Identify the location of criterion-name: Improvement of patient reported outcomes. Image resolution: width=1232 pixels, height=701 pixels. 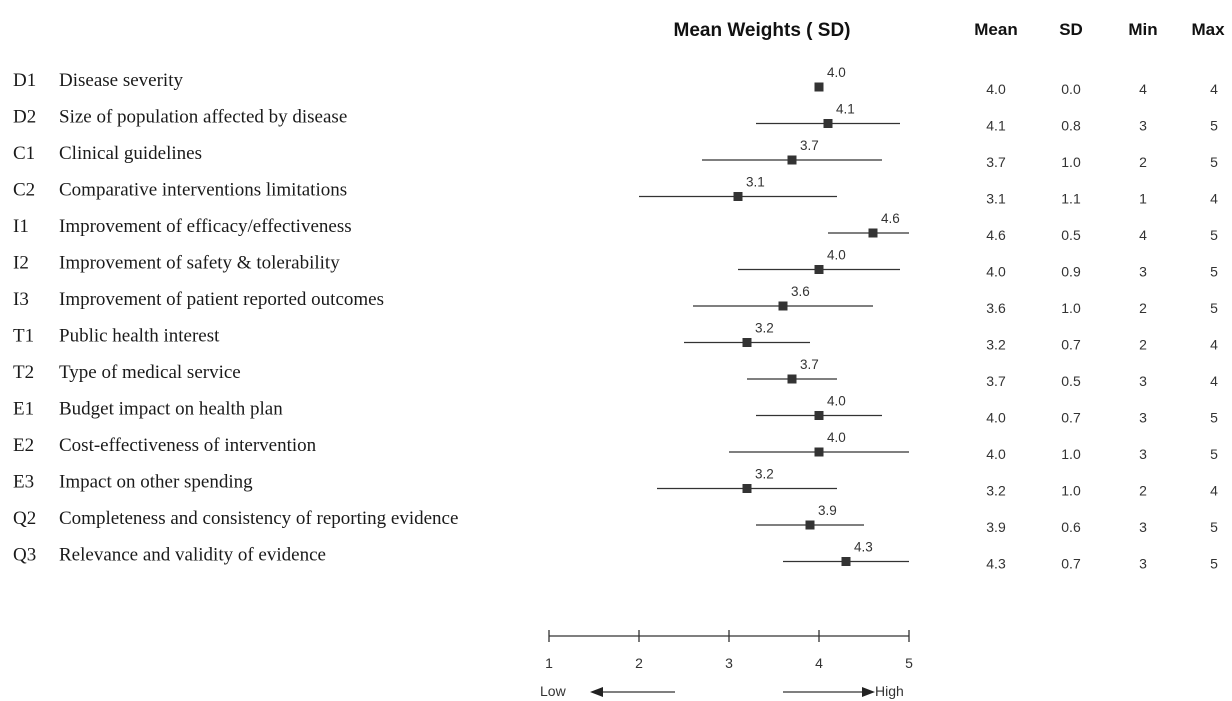
(221, 299).